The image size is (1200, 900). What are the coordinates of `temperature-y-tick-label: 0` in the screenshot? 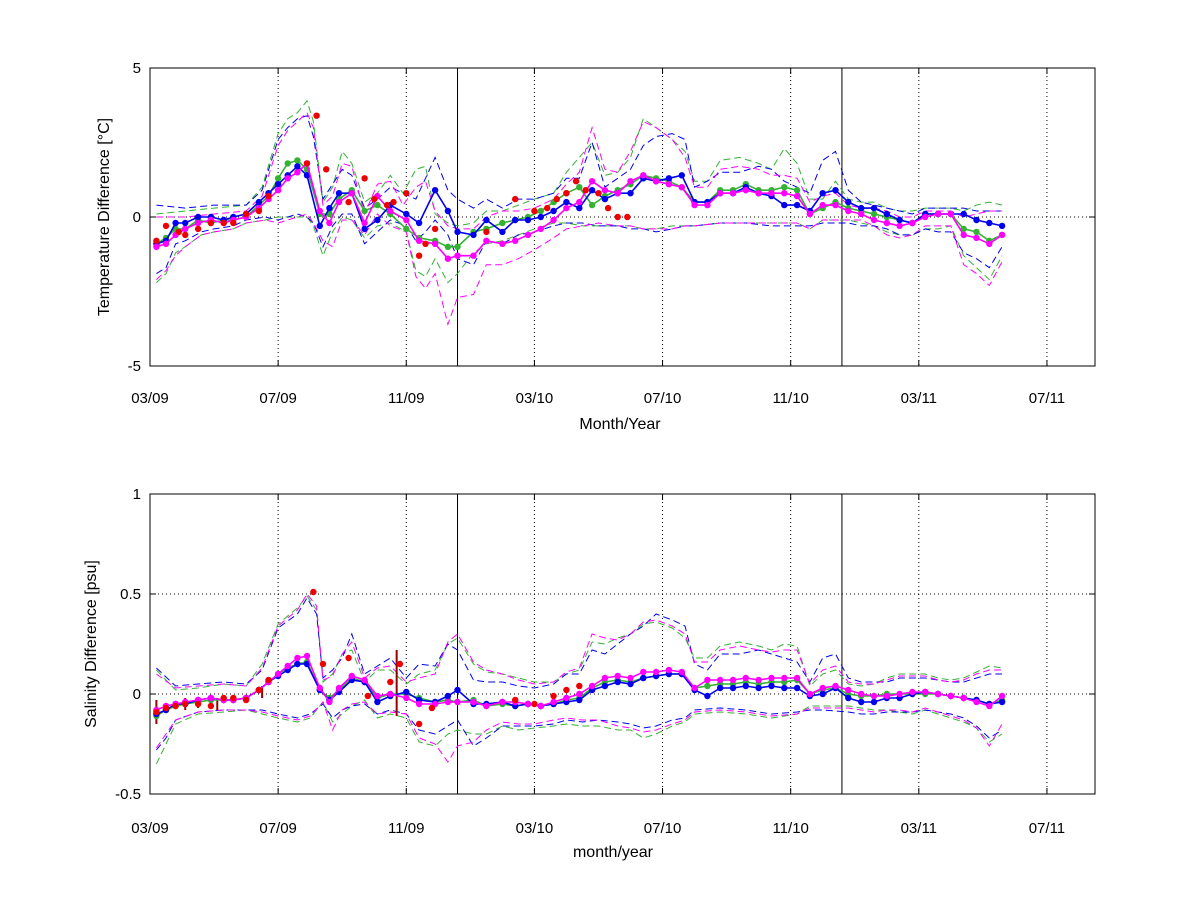 It's located at (137, 217).